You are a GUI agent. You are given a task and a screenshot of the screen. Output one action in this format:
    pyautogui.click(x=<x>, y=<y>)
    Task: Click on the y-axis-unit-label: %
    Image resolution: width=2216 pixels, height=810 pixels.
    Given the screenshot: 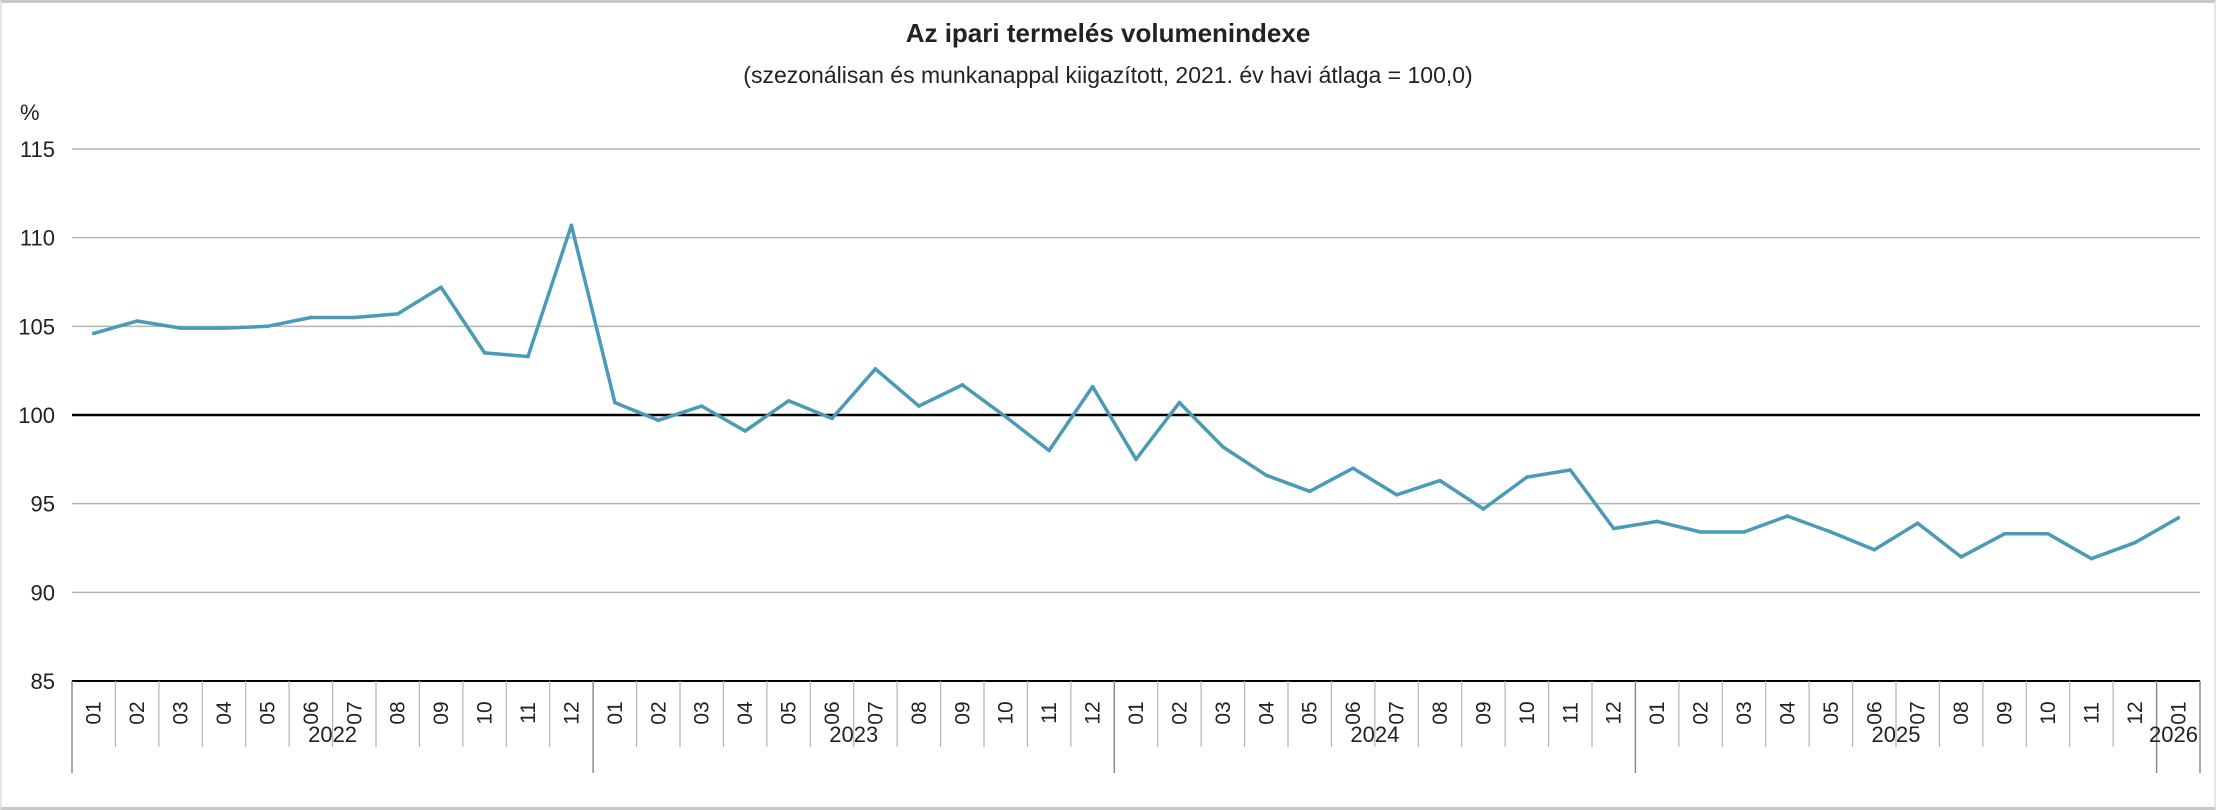 What is the action you would take?
    pyautogui.click(x=30, y=112)
    